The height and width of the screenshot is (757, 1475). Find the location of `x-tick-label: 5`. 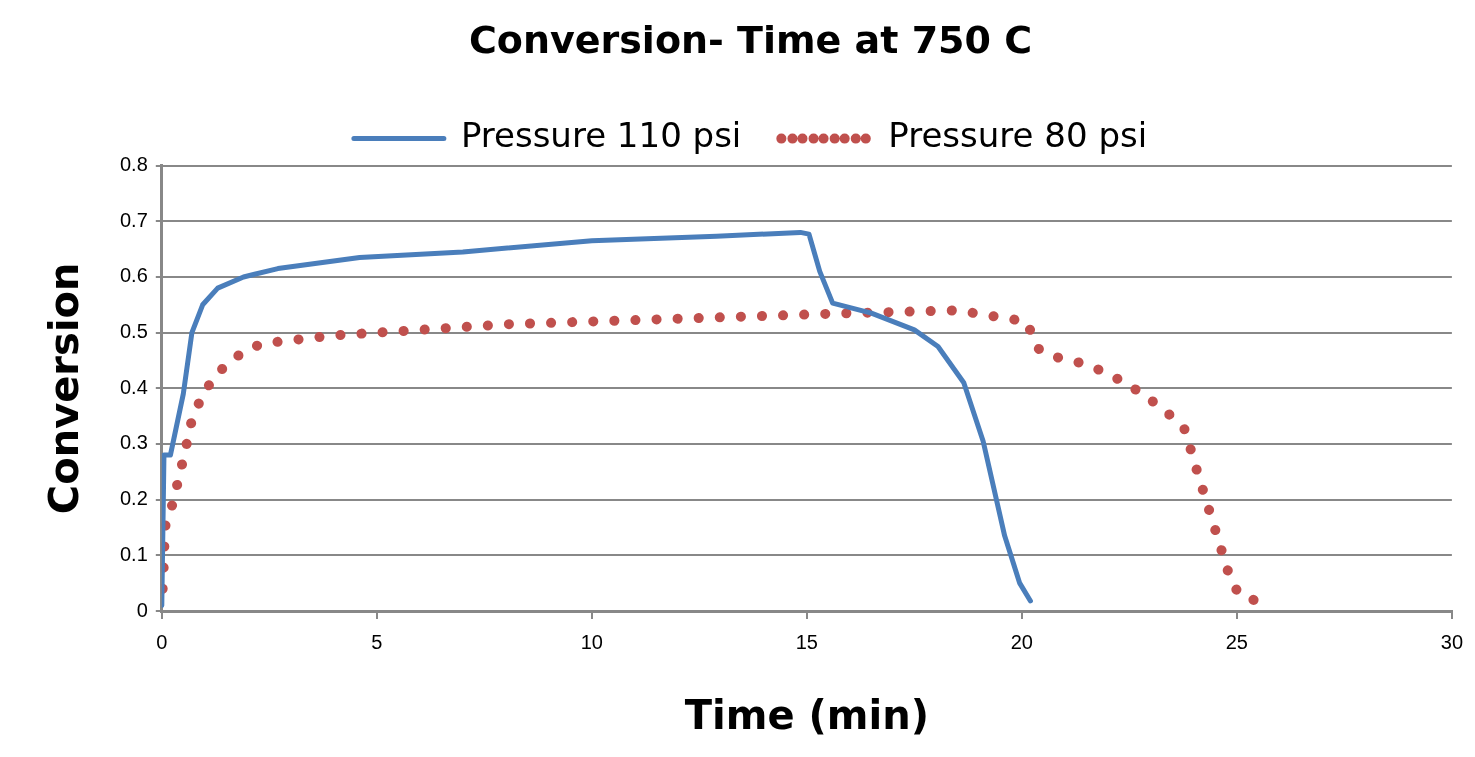

x-tick-label: 5 is located at coordinates (377, 641).